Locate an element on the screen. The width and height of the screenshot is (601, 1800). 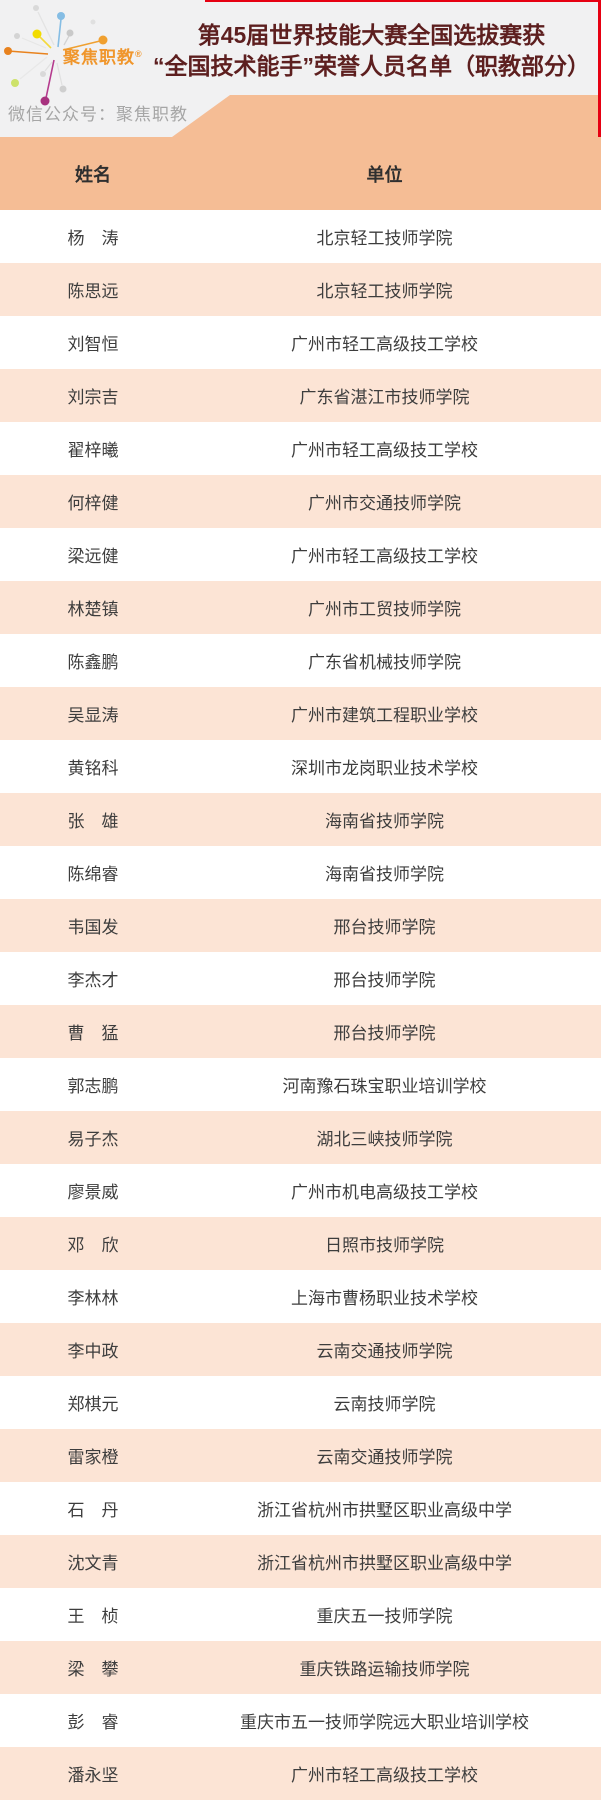
name-cell: 邓 欣 is located at coordinates (93, 1245).